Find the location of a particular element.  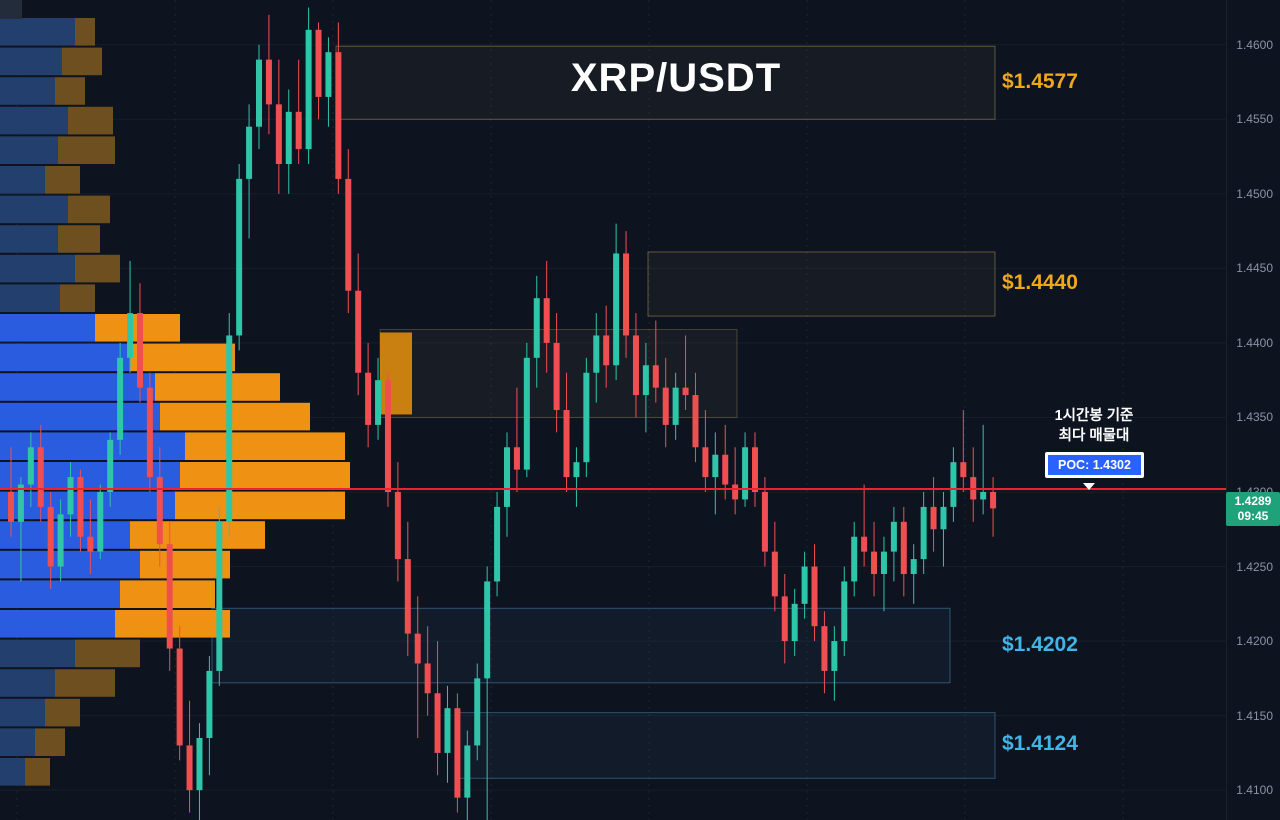

poc-annotation-line1: 1시간봉 기준 is located at coordinates (1094, 416).